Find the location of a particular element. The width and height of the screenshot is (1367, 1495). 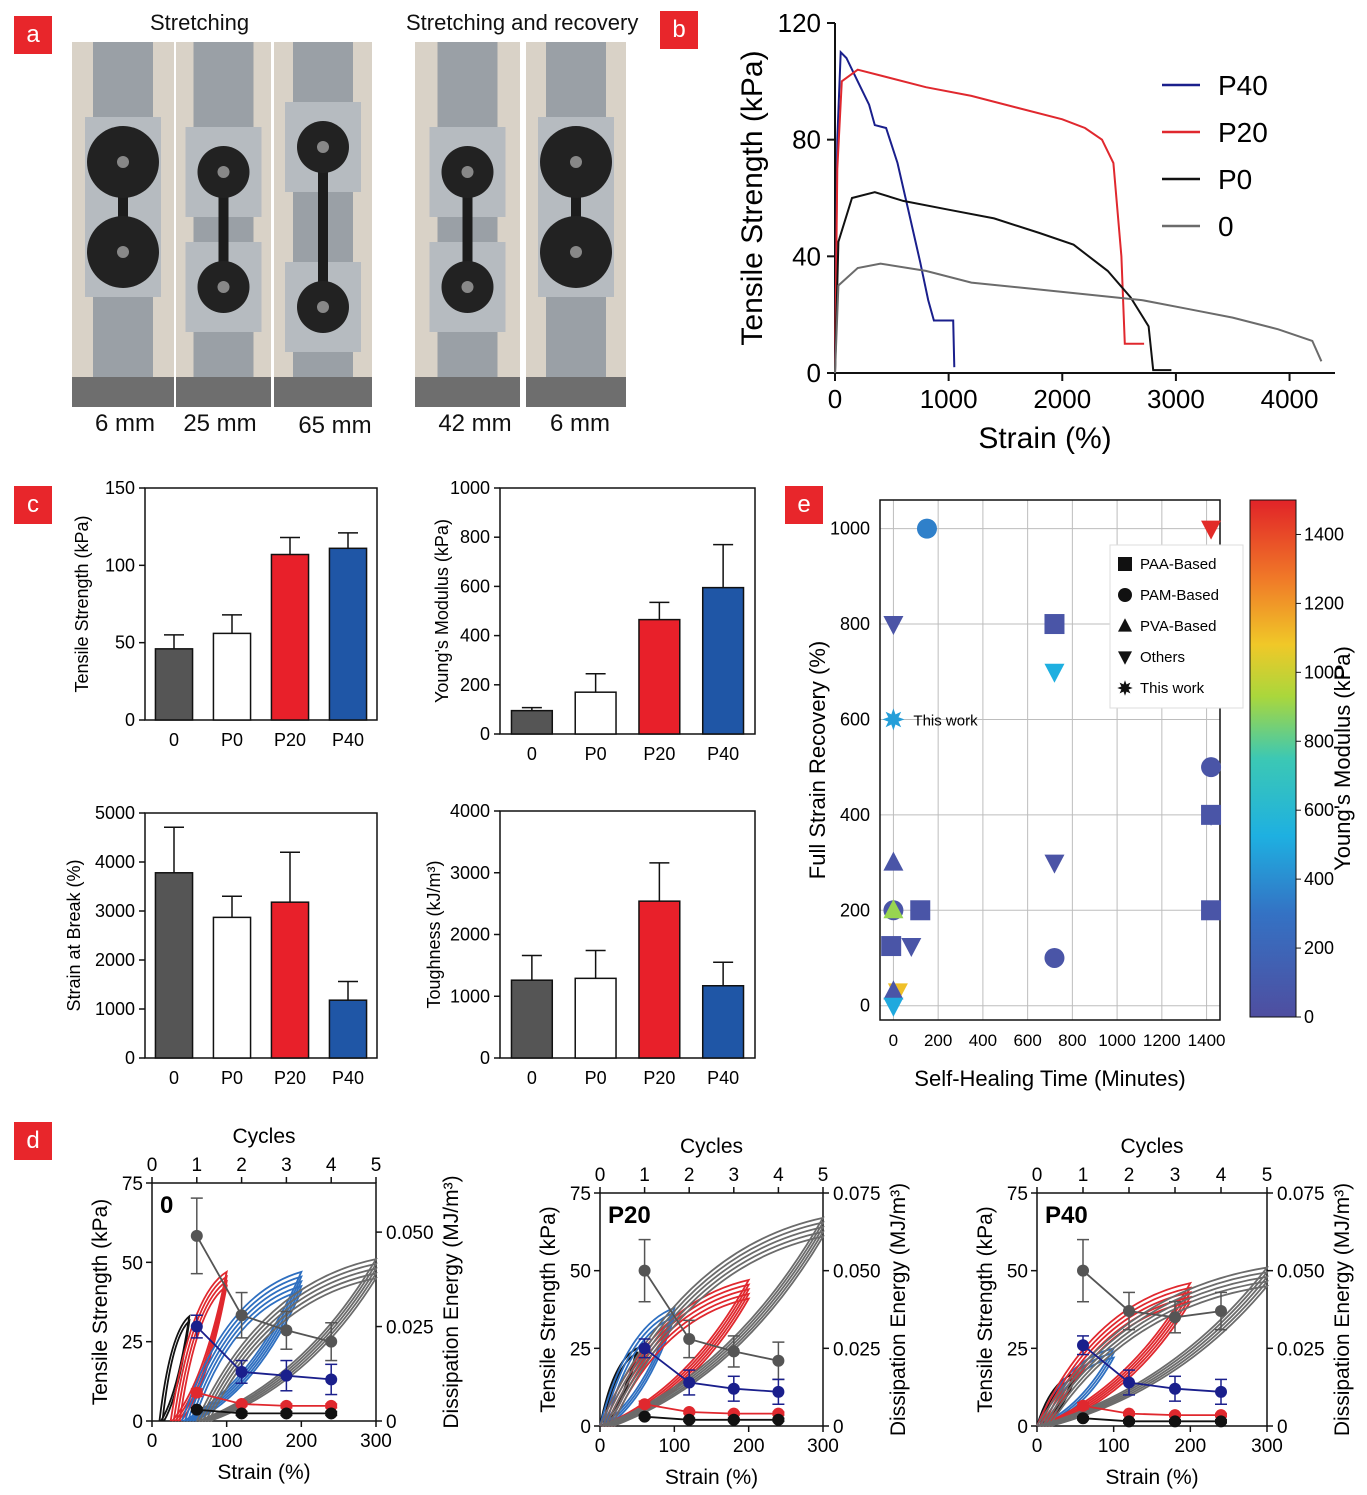

x-tick-label: 200 is located at coordinates (301, 1441).